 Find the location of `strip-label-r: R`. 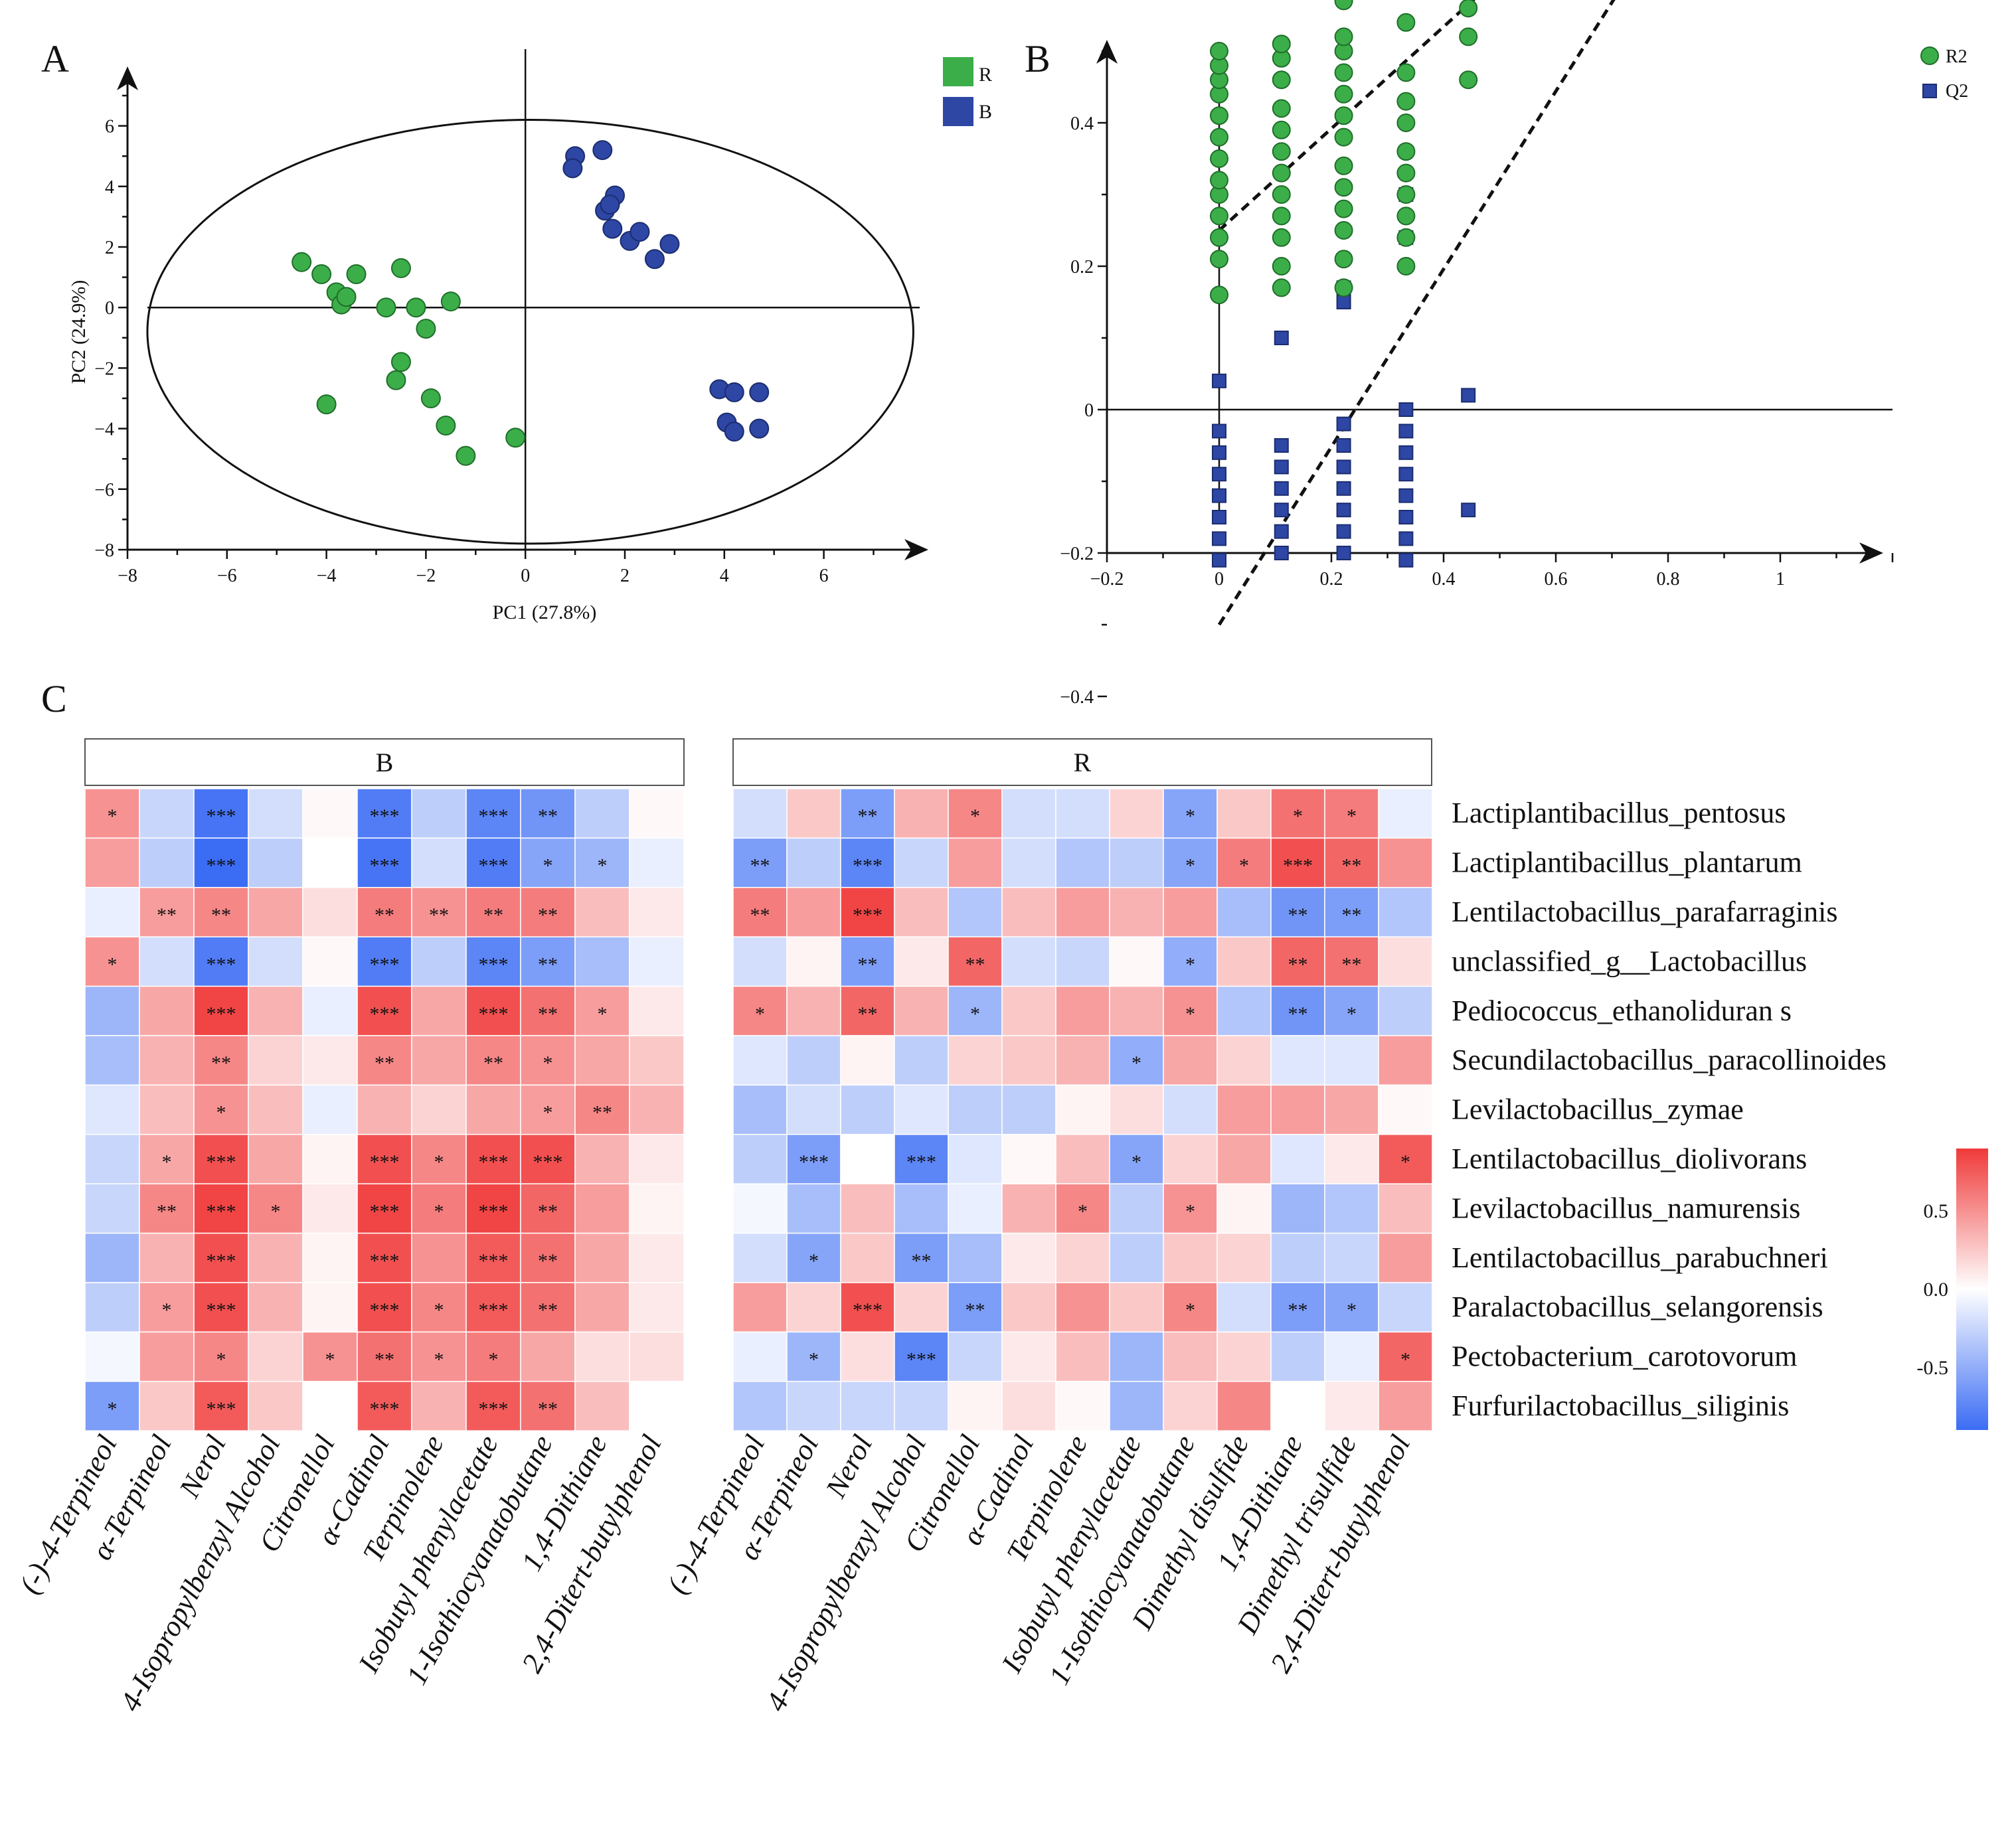

strip-label-r: R is located at coordinates (1083, 763).